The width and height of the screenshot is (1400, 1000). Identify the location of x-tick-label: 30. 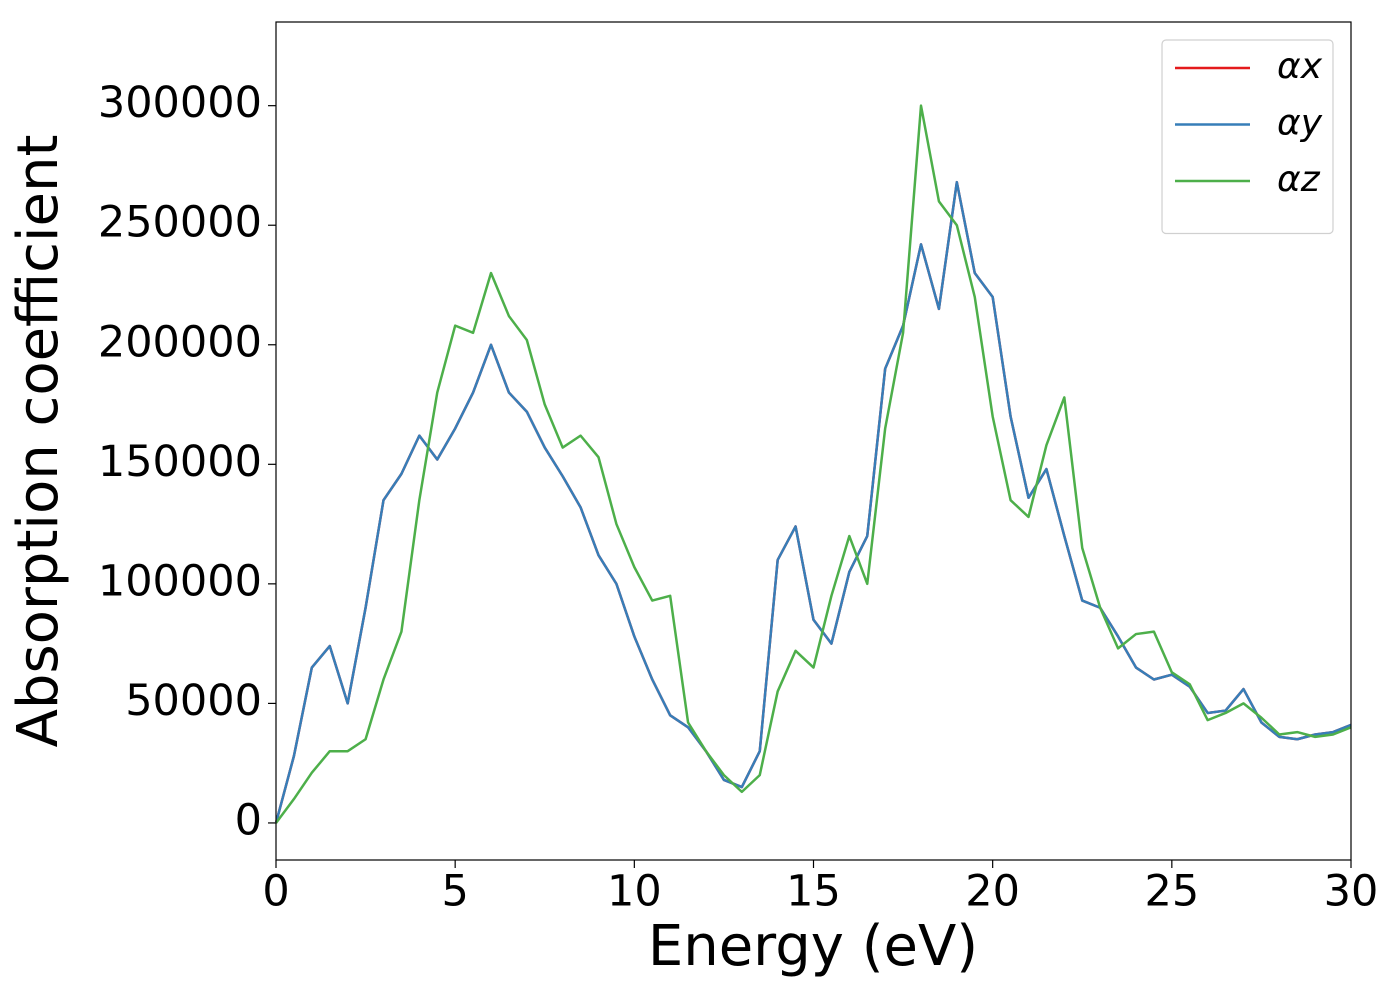
(1351, 892).